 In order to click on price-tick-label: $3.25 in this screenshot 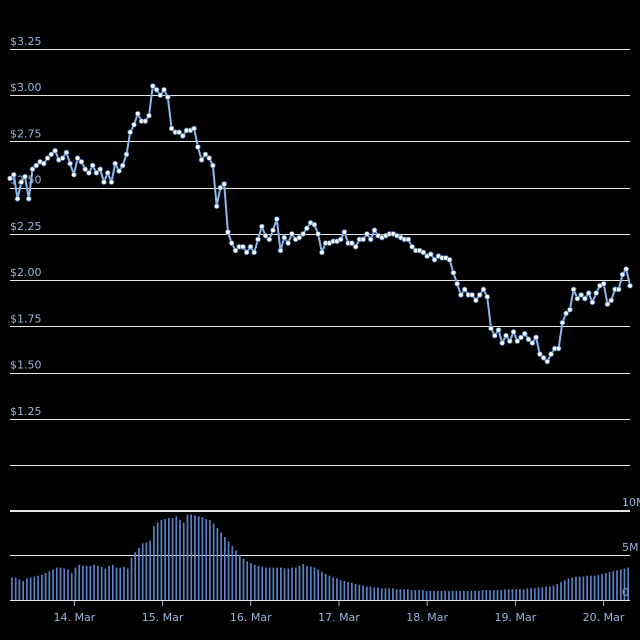, I will do `click(26, 41)`.